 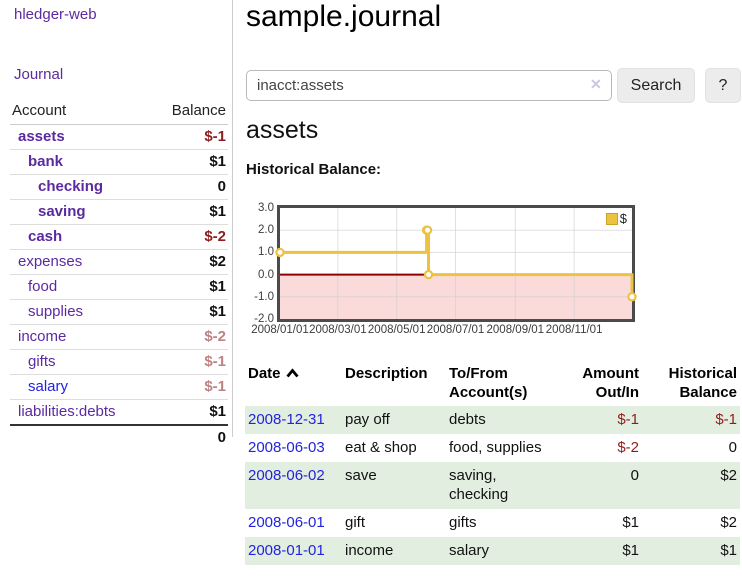 I want to click on chart-plot-area: $, so click(x=456, y=263).